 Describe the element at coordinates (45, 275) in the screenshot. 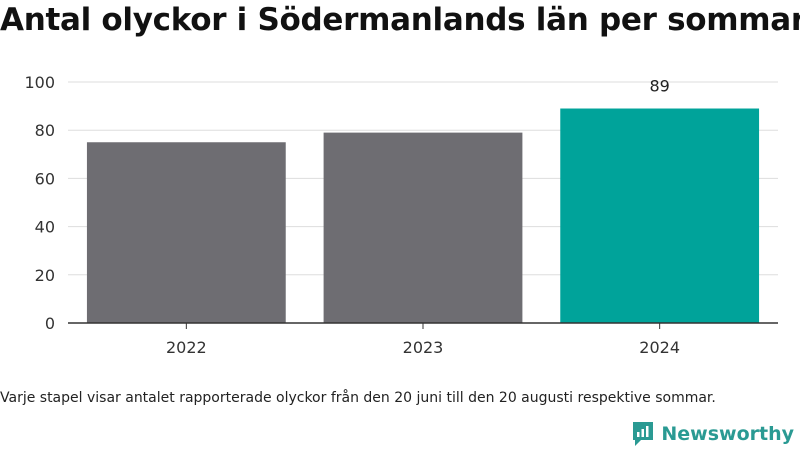

I see `y-tick-label: 20` at that location.